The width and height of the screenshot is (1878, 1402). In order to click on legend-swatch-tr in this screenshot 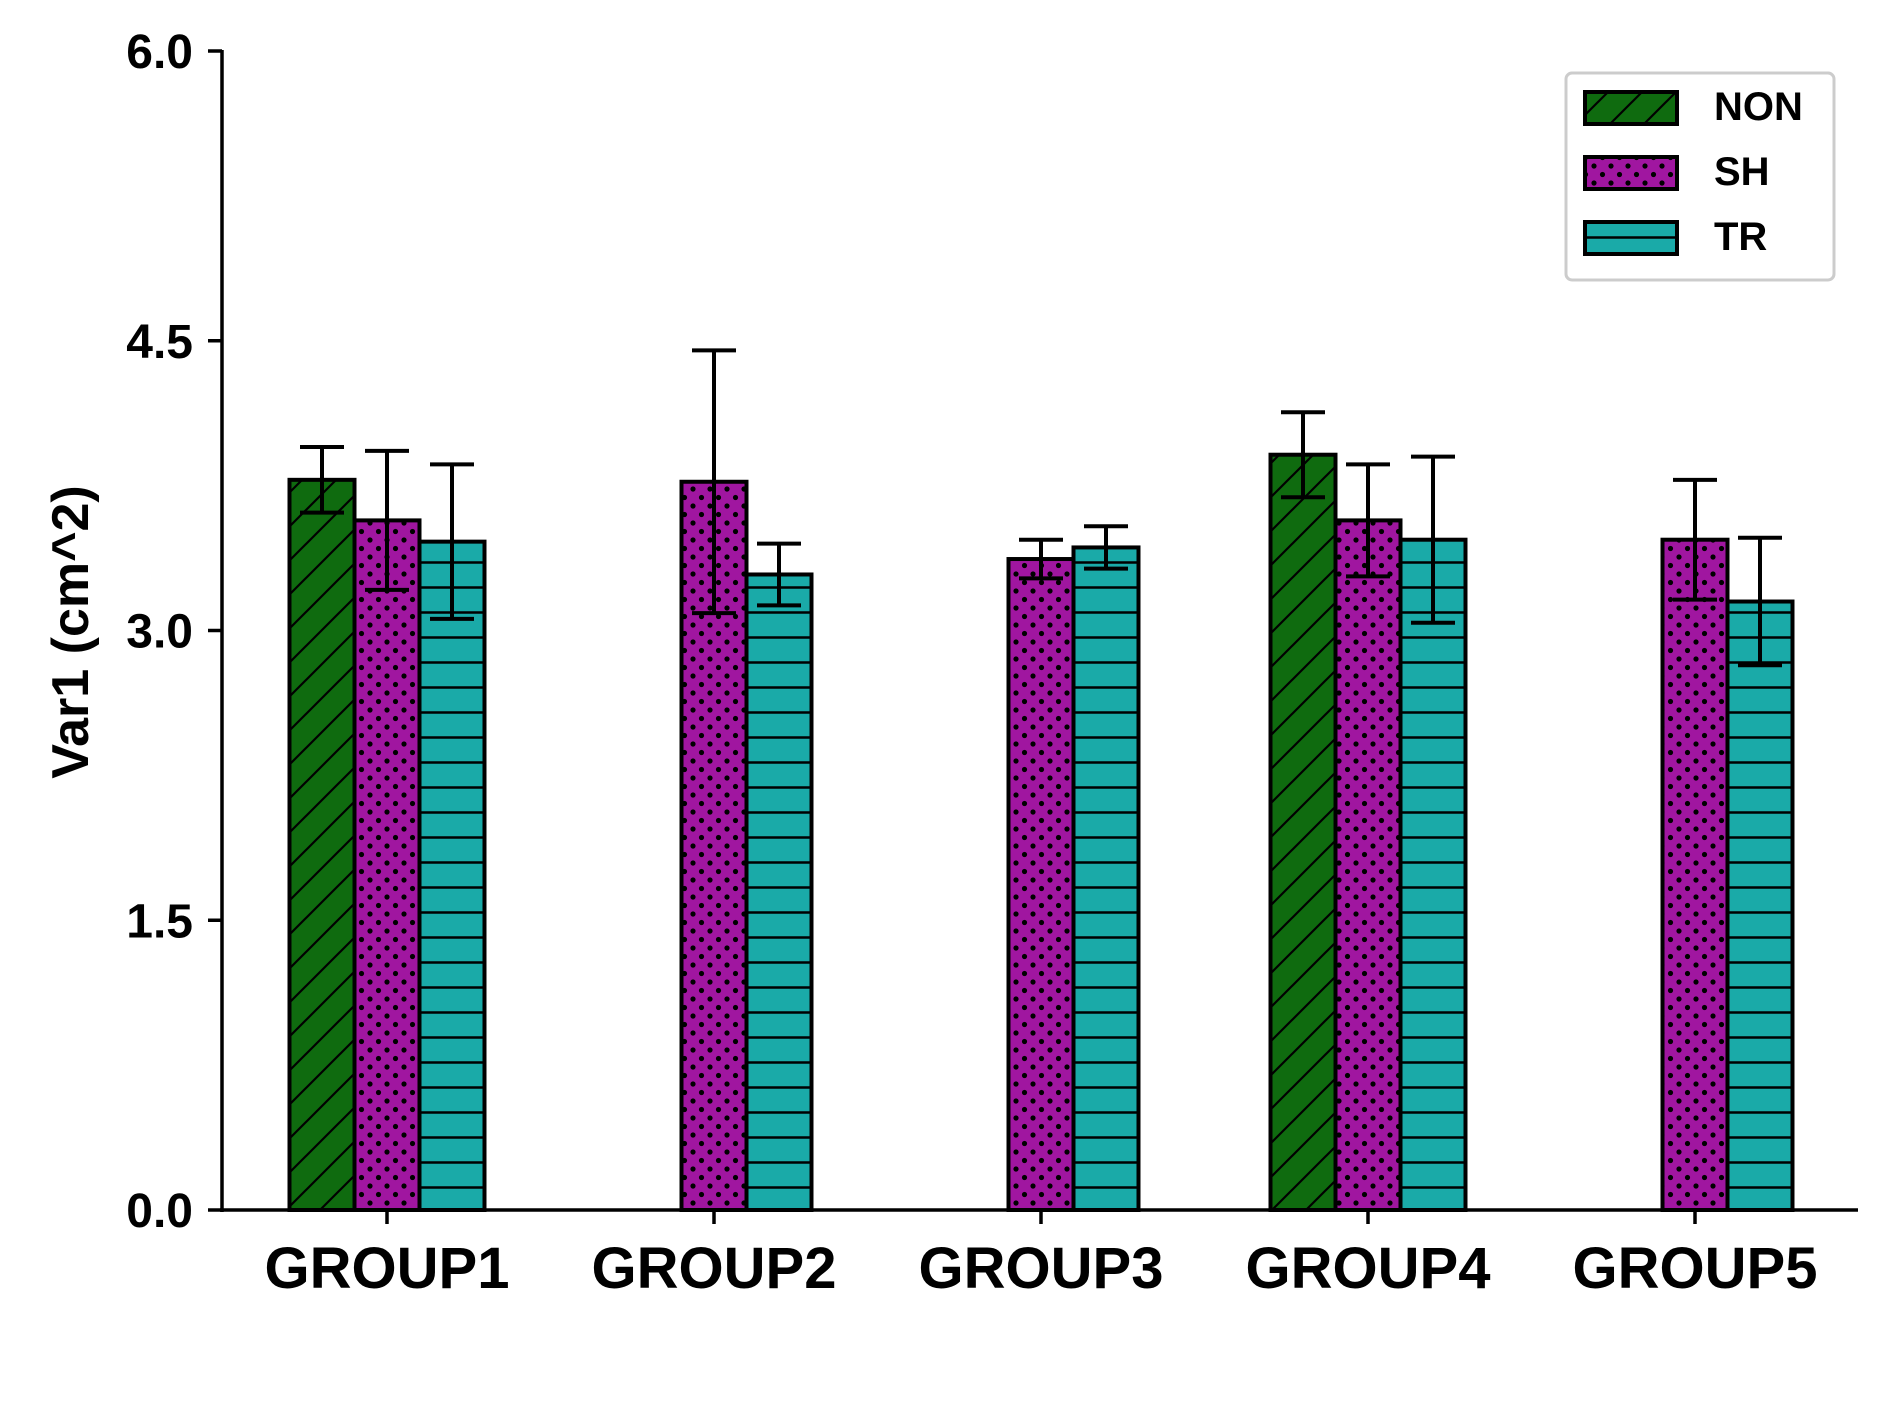, I will do `click(1631, 238)`.